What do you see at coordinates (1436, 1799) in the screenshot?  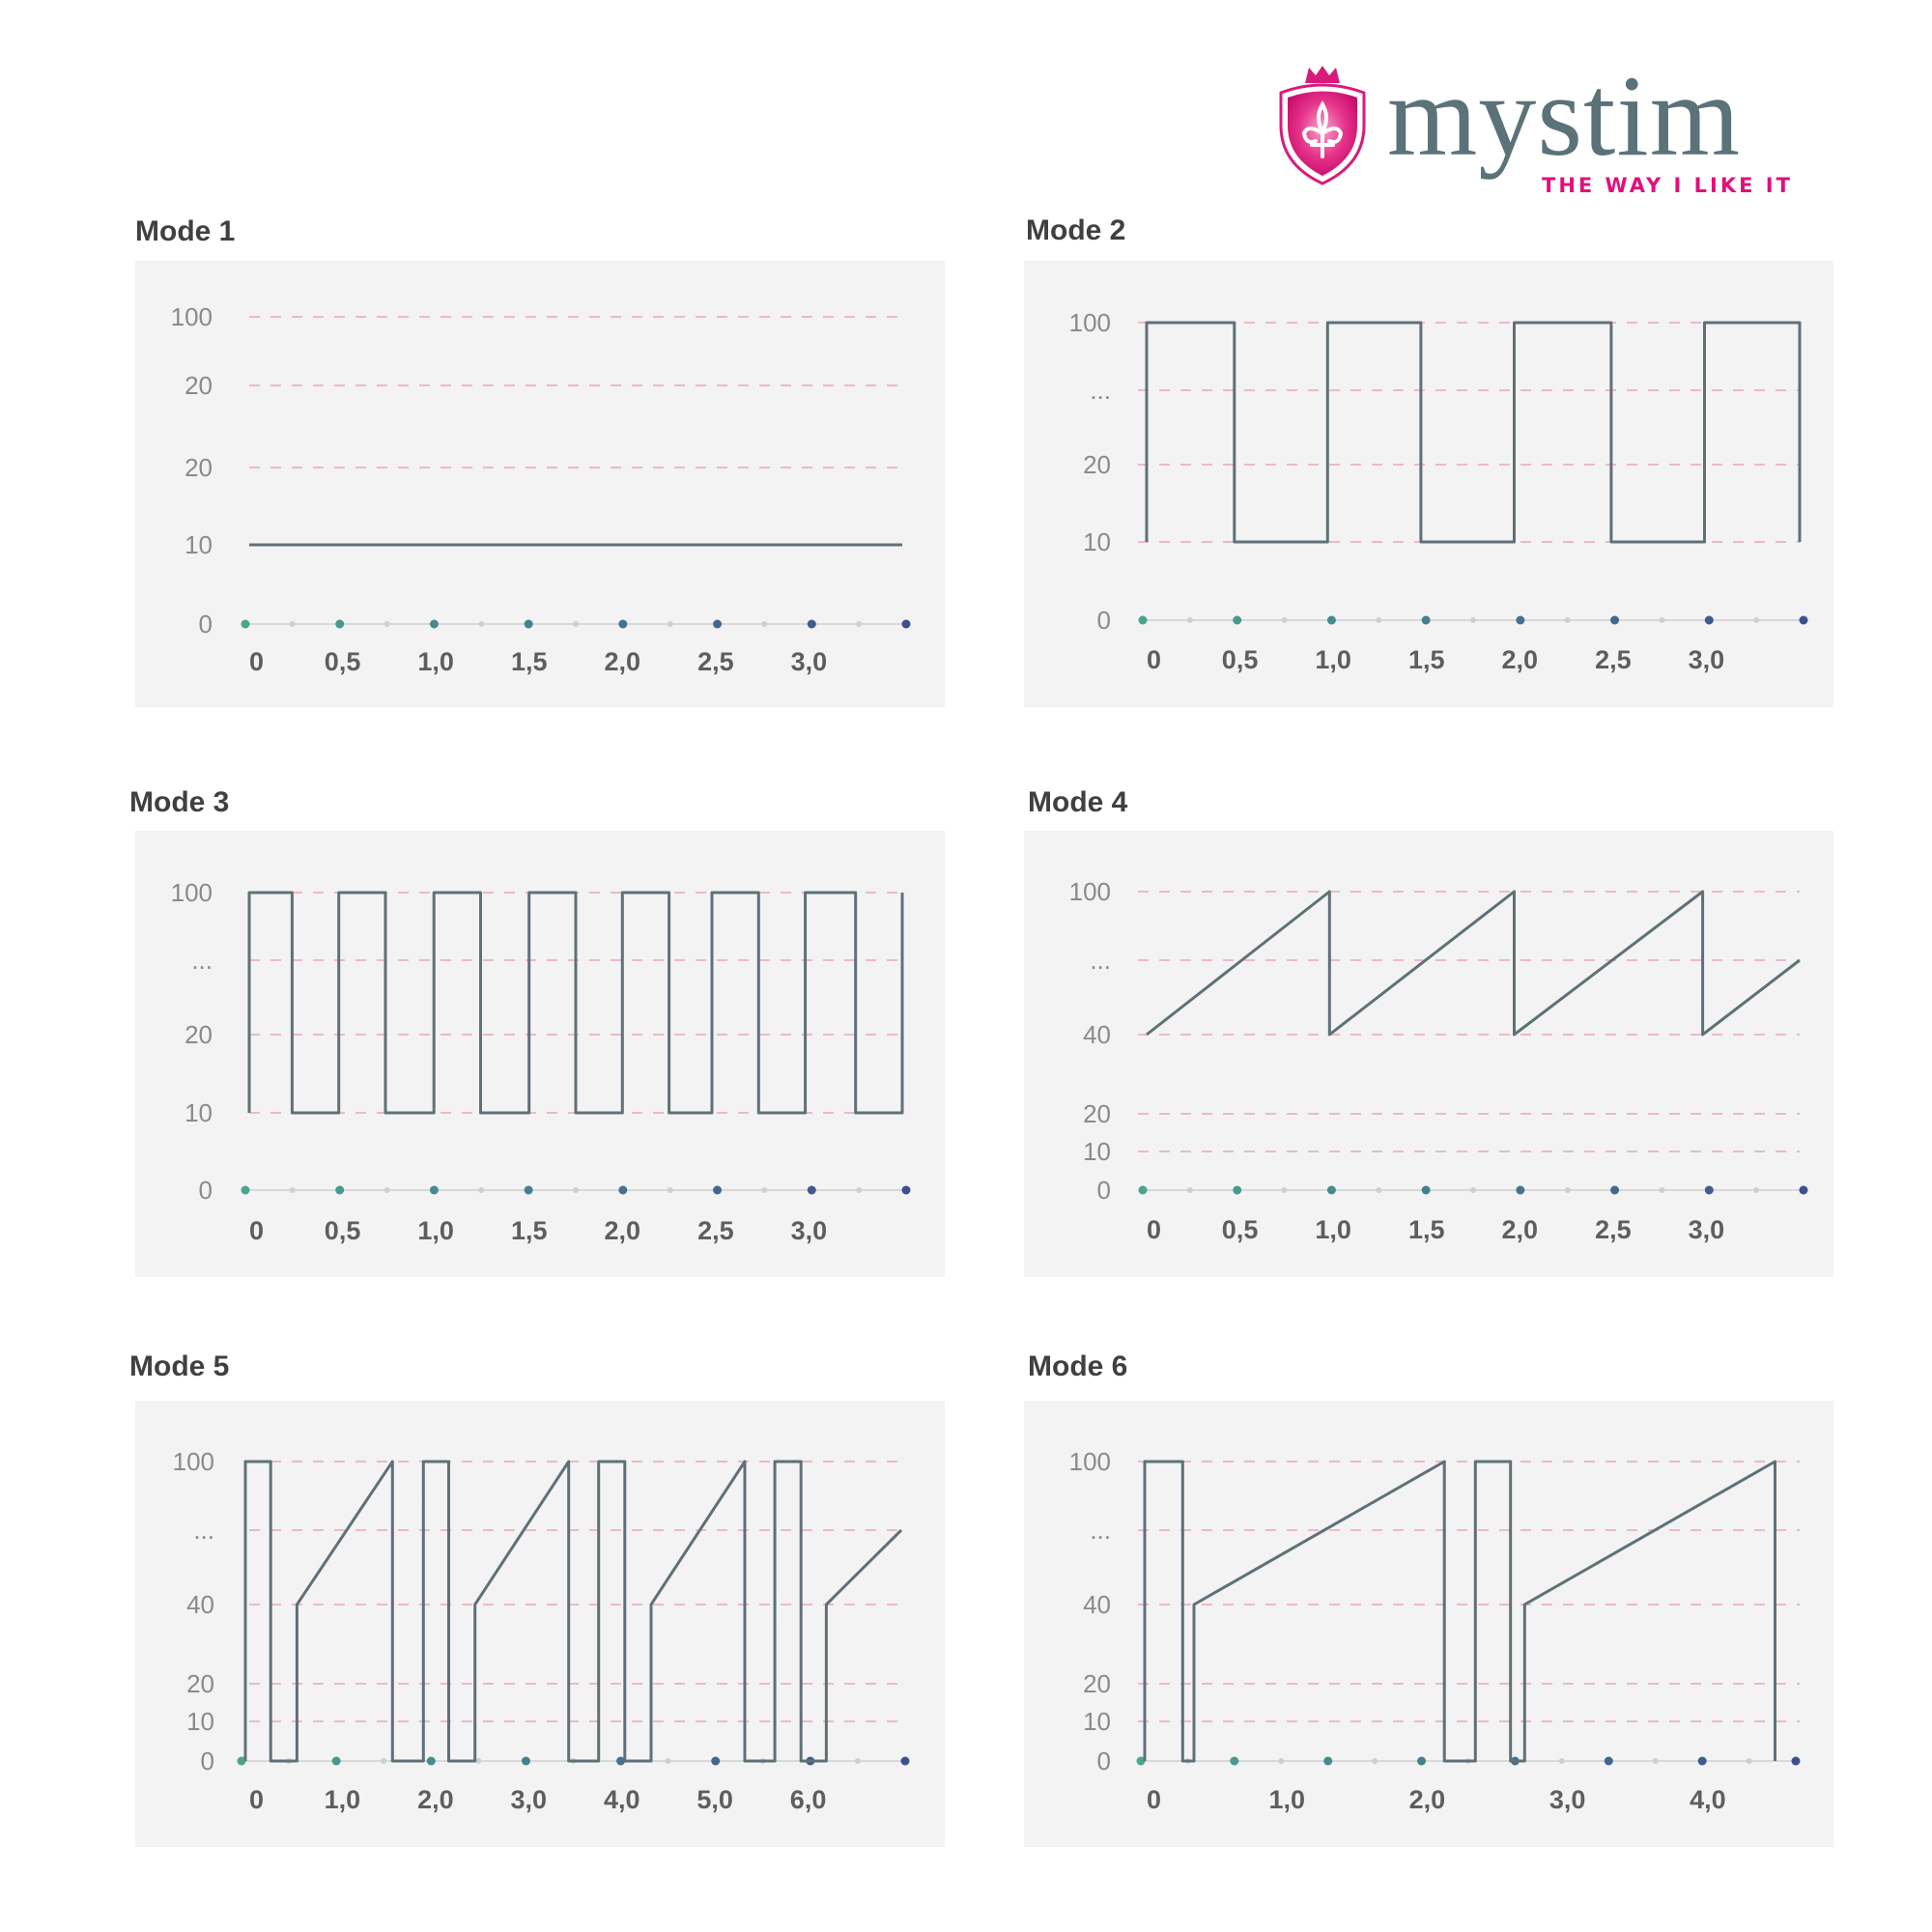 I see `x-tick-labels: 0 1,0 2,0 3,0 4,0` at bounding box center [1436, 1799].